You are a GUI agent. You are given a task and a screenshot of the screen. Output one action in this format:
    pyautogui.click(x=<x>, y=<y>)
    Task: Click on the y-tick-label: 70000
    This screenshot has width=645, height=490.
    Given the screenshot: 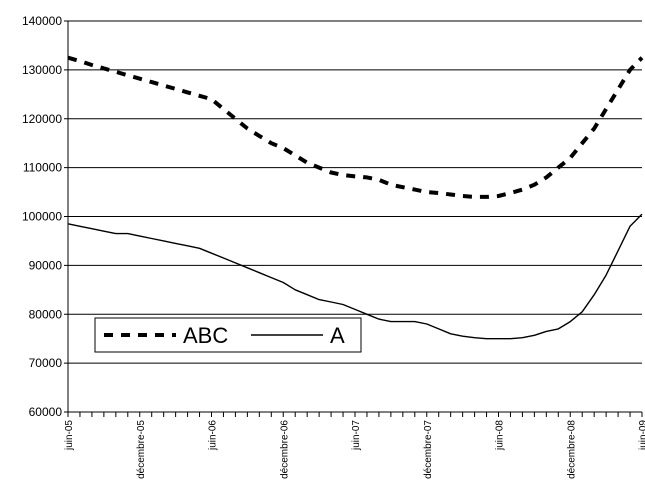 What is the action you would take?
    pyautogui.click(x=46, y=363)
    